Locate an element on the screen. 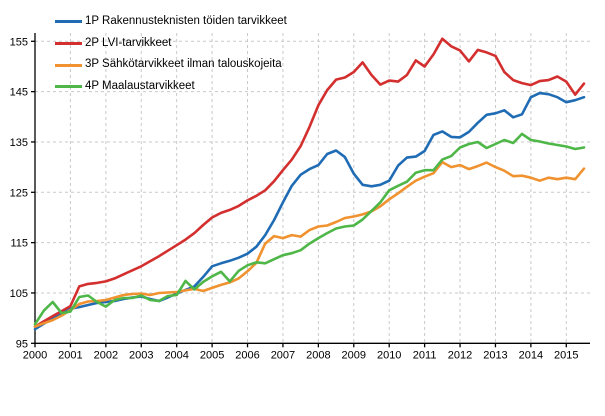  legend-item: 3P Sähkötarvikkeet ilman talouskojeita is located at coordinates (171, 65).